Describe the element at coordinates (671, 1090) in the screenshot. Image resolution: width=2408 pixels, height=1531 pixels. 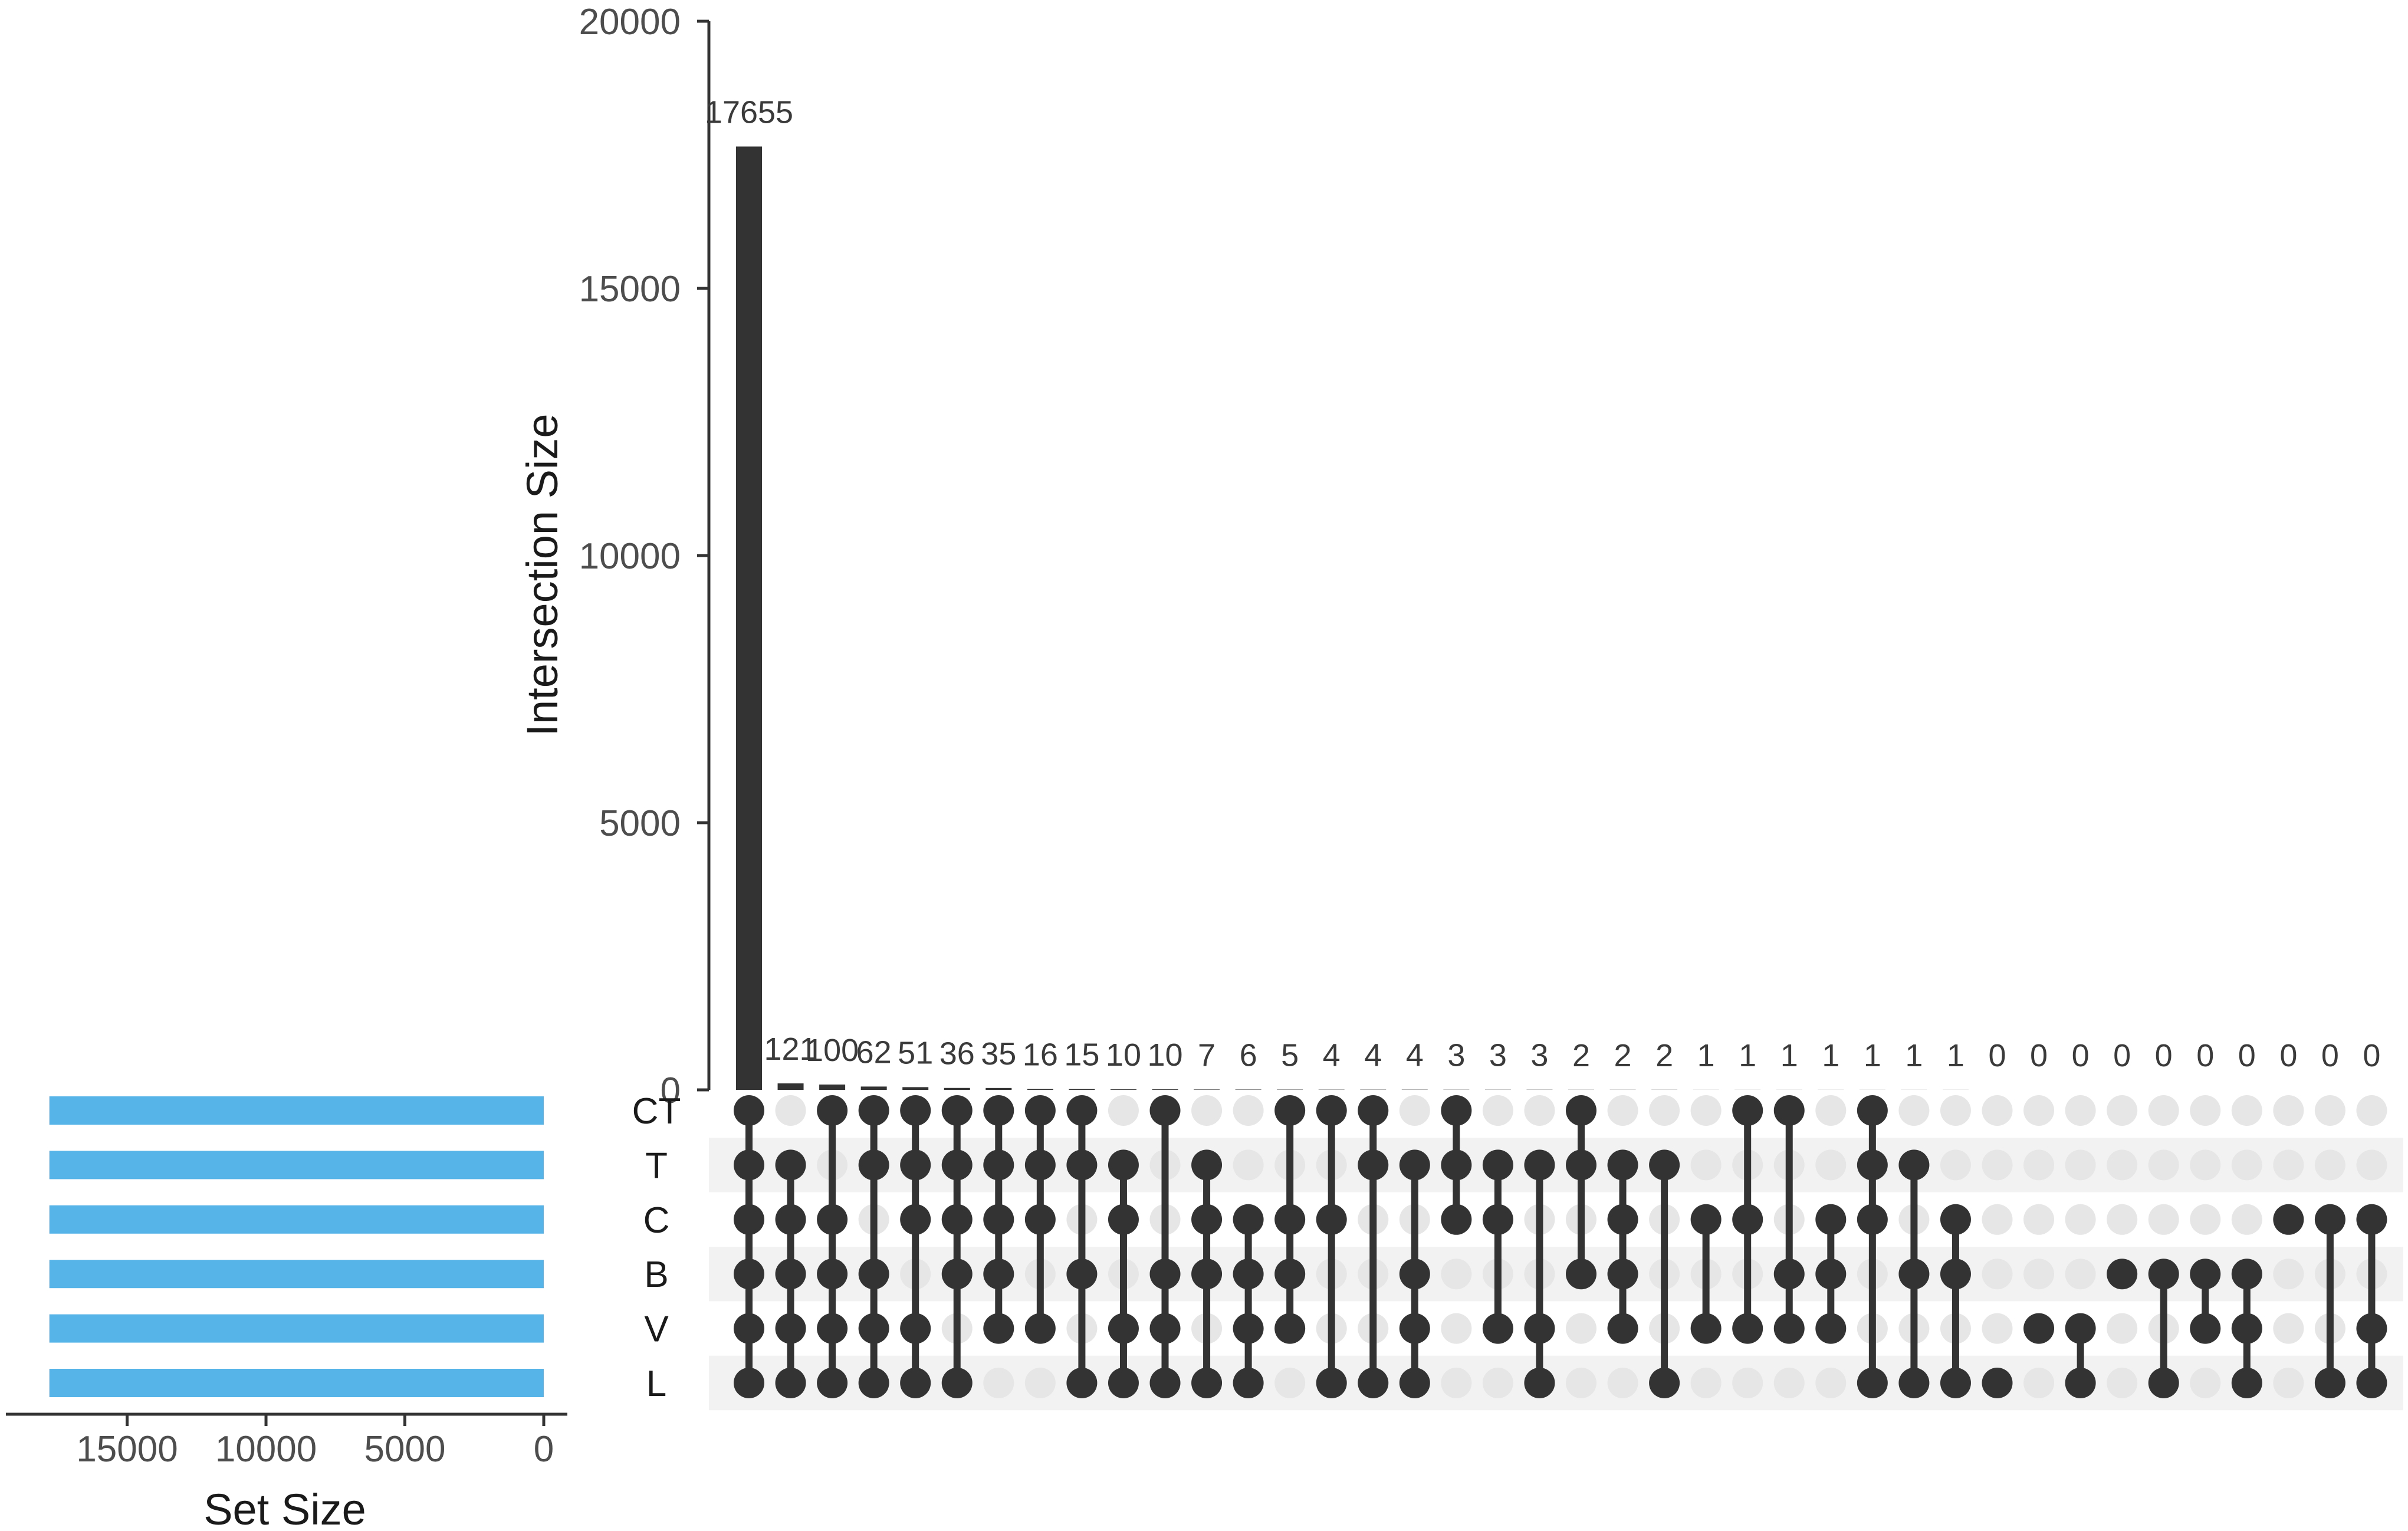
I see `y-tick-label: 0` at that location.